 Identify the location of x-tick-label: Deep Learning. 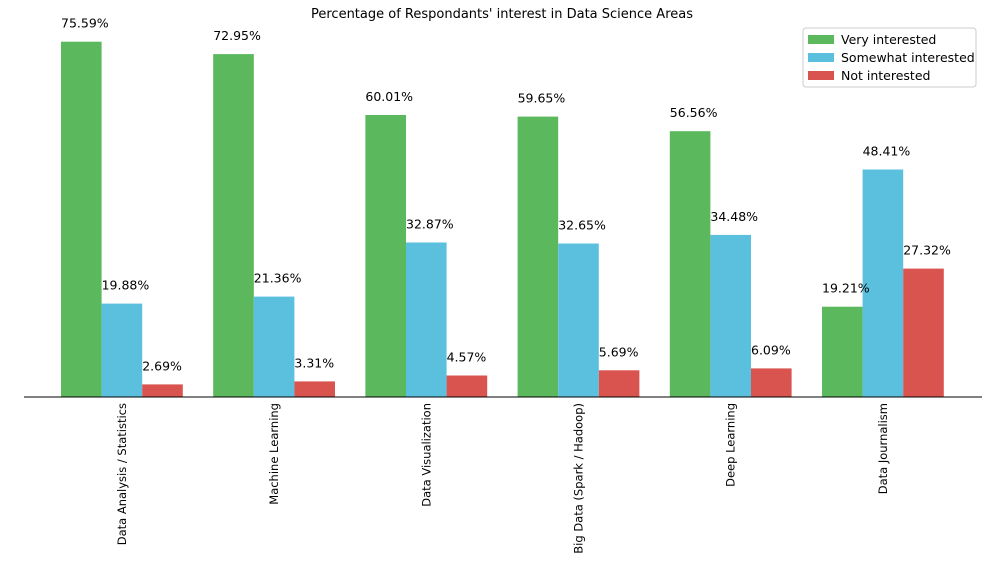
(731, 445).